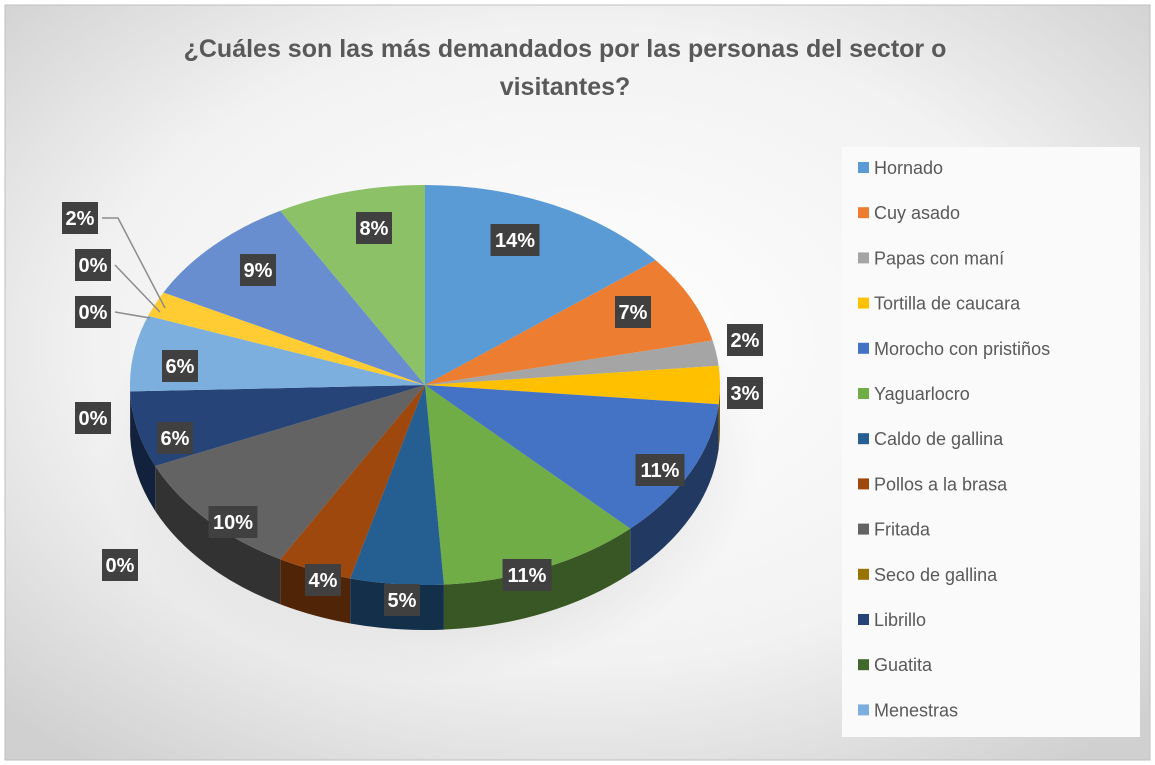  Describe the element at coordinates (900, 620) in the screenshot. I see `legend-label: Librillo` at that location.